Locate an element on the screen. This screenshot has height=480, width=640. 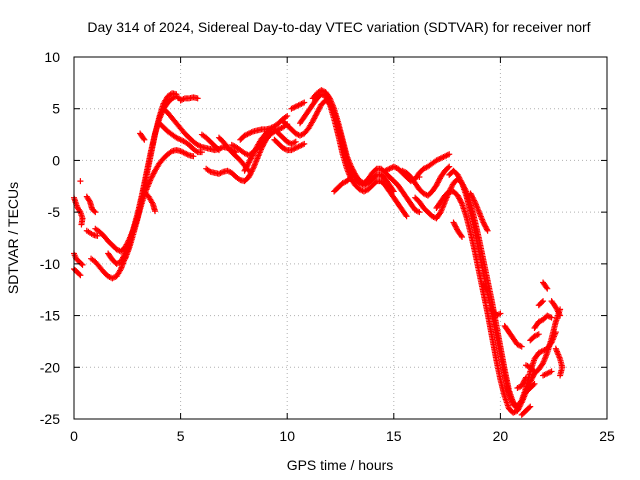
y-tick-label: 0 is located at coordinates (56, 160).